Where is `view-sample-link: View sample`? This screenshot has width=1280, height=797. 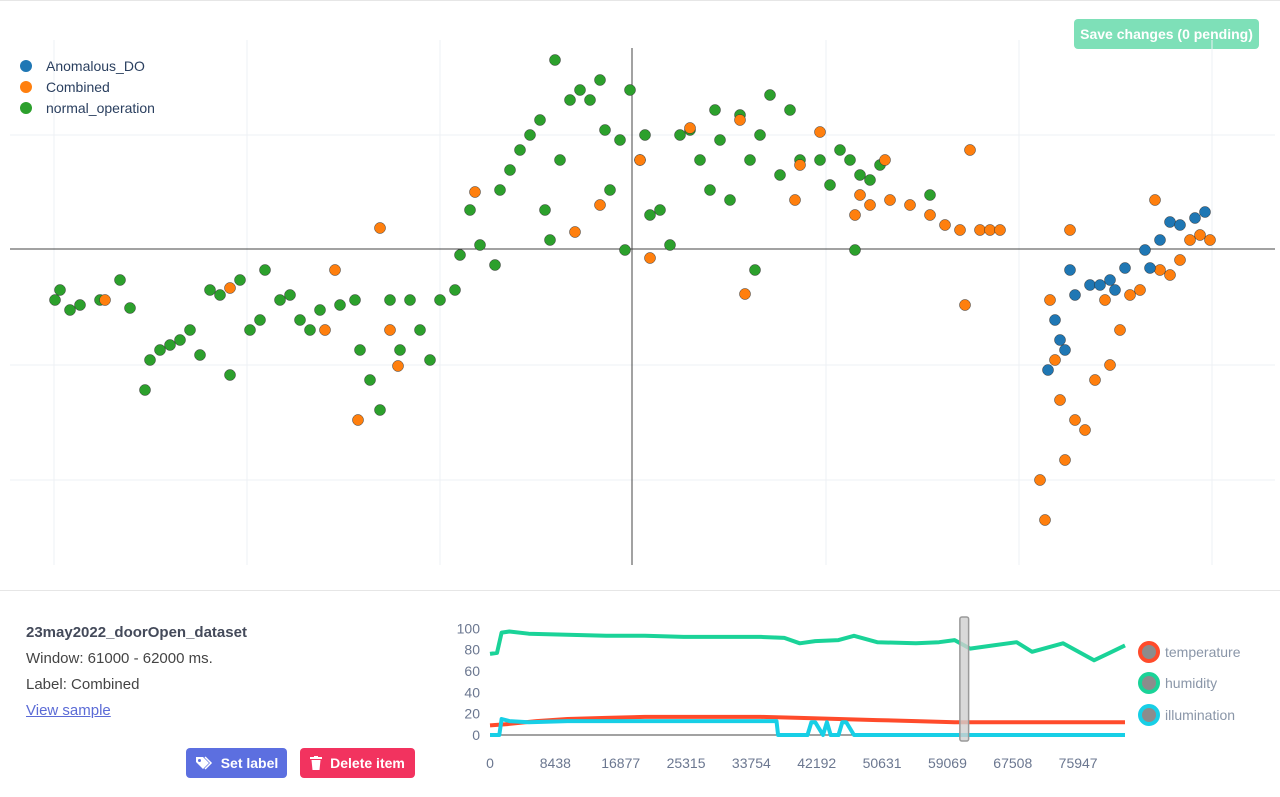
view-sample-link: View sample is located at coordinates (68, 710).